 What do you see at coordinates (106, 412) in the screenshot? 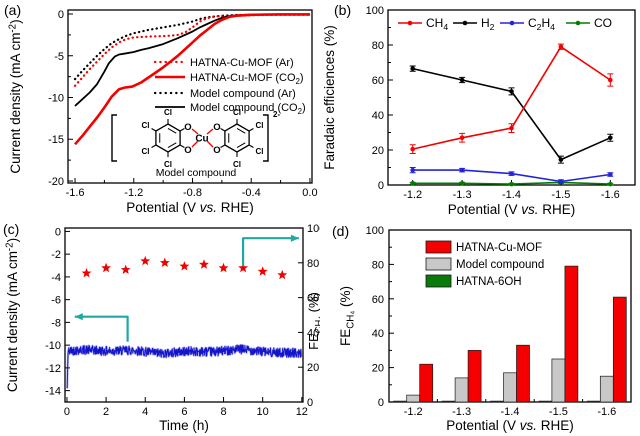
I see `svg-text: 2` at bounding box center [106, 412].